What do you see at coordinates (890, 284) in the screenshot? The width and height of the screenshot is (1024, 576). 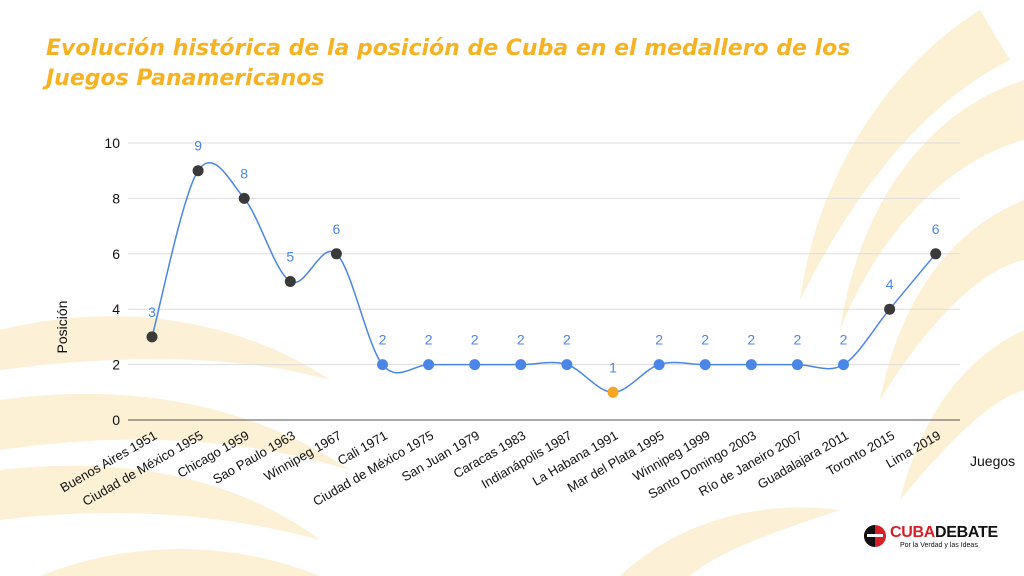 I see `data-label: 4` at bounding box center [890, 284].